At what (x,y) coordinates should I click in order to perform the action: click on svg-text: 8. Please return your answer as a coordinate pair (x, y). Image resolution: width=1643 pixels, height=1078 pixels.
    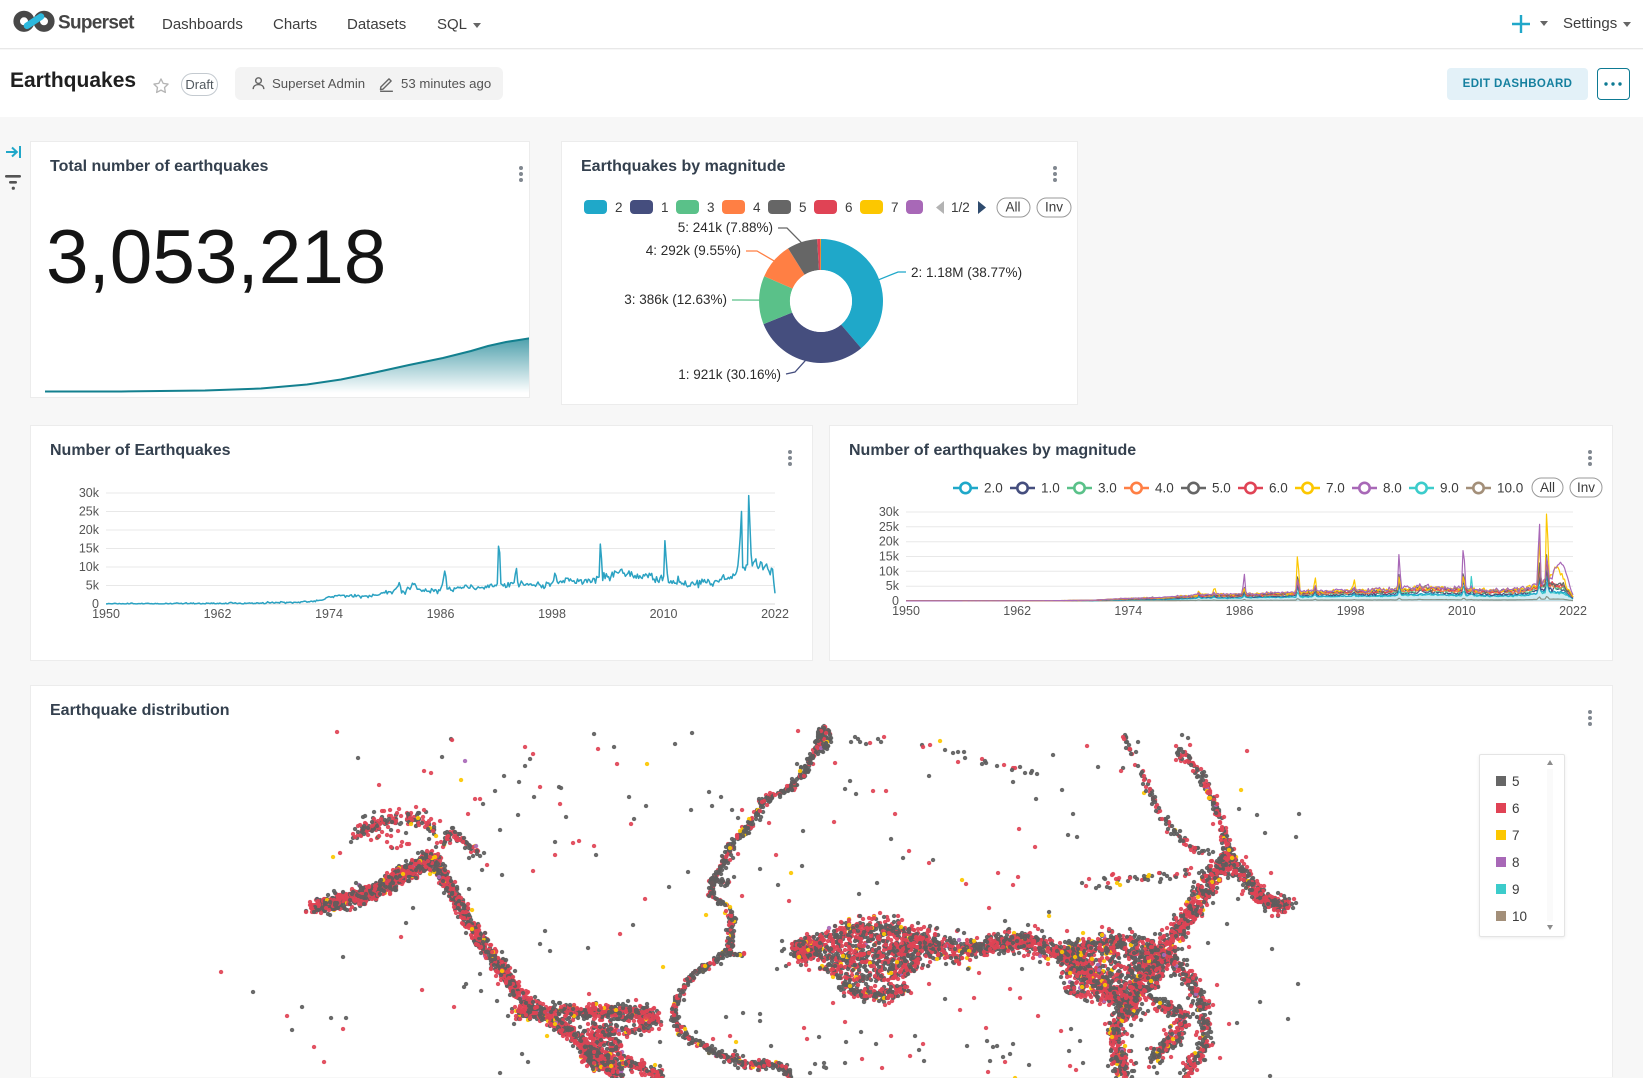
    Looking at the image, I should click on (1516, 862).